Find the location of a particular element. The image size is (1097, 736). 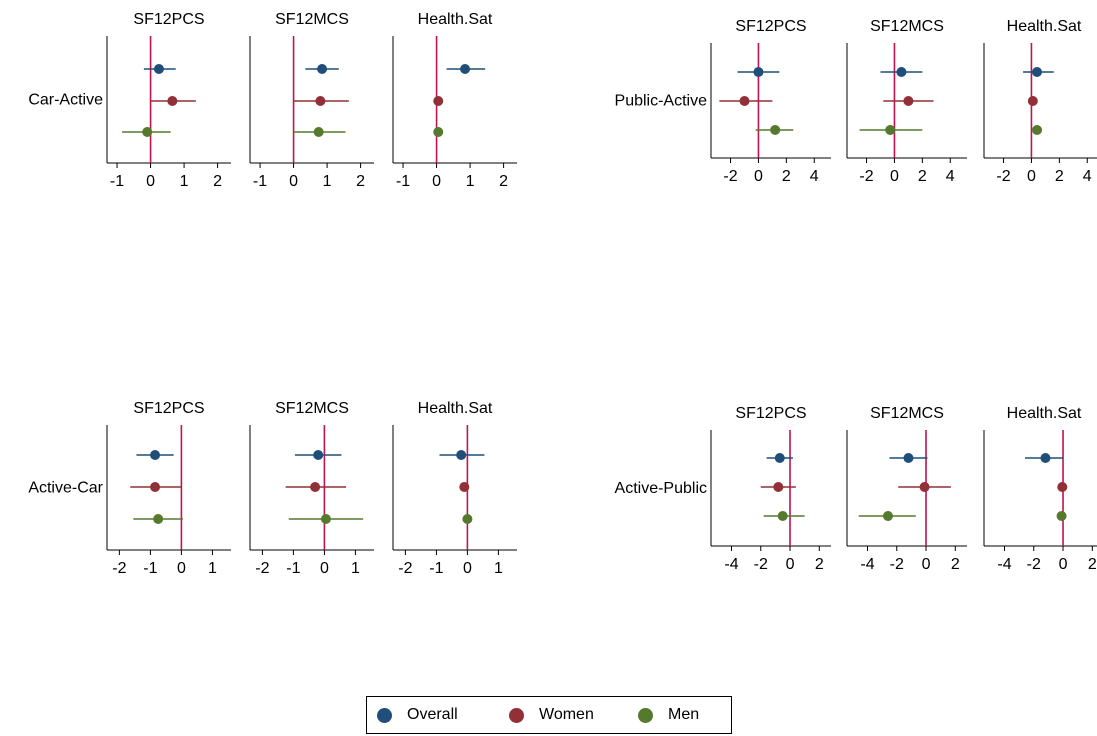

panel-sf12pcs: SF12PCS -2 0 2 4 is located at coordinates (770, 101).